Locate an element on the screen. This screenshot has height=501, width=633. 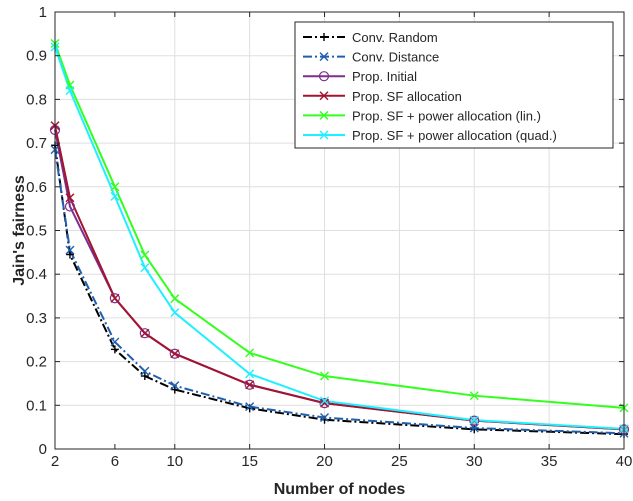
x-tick-label: 25 is located at coordinates (399, 461).